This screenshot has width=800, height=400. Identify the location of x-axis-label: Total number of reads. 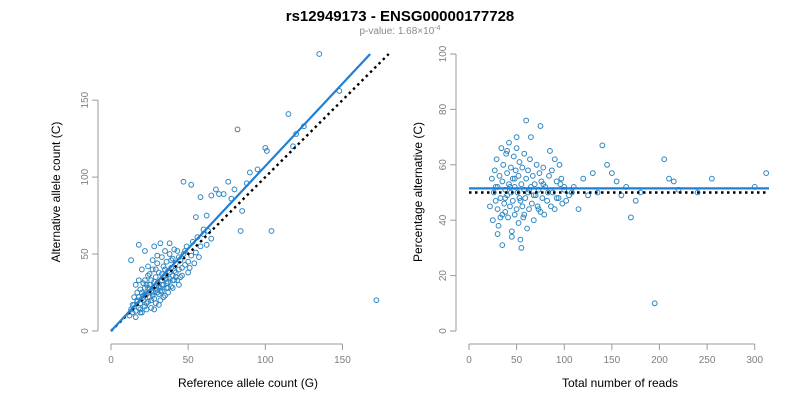
(620, 383).